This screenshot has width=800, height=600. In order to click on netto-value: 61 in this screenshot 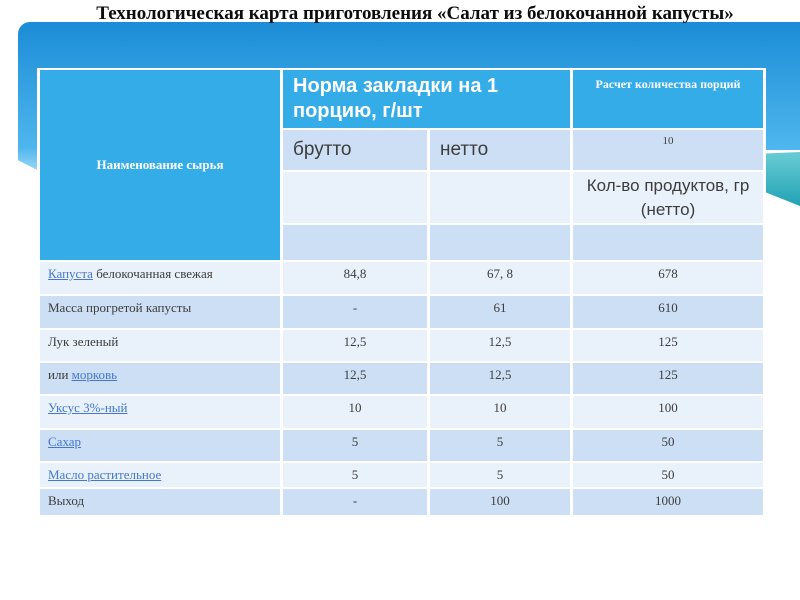, I will do `click(500, 312)`.